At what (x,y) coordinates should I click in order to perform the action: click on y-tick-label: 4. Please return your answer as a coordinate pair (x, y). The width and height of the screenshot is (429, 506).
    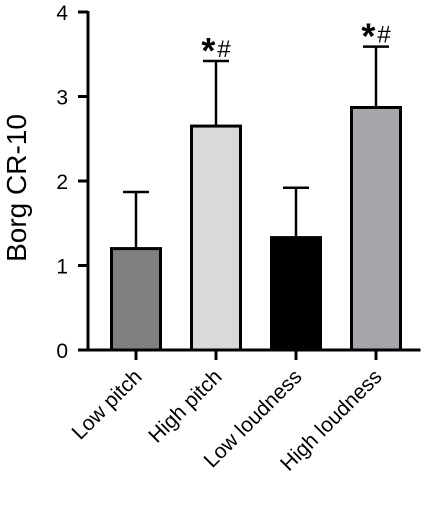
    Looking at the image, I should click on (62, 13).